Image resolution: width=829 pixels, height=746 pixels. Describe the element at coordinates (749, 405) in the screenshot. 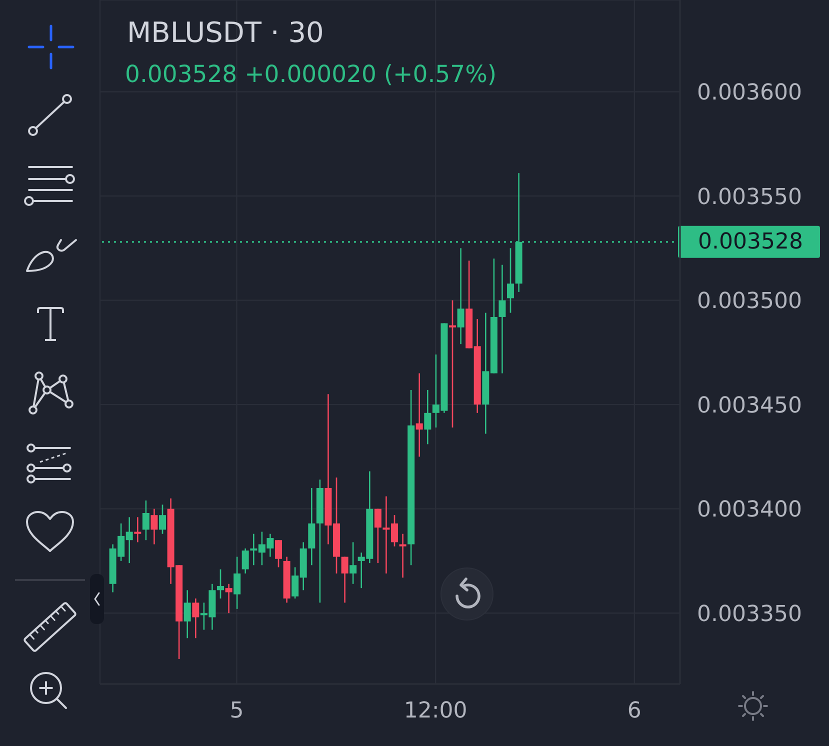

I see `y-tick-label: 0.003450` at that location.